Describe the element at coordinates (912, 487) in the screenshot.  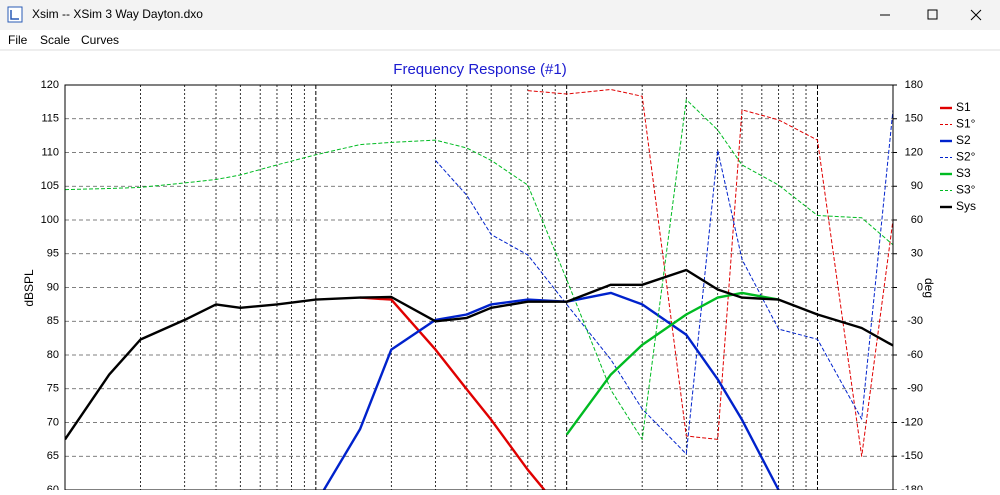
I see `y2-tick-label: -180` at that location.